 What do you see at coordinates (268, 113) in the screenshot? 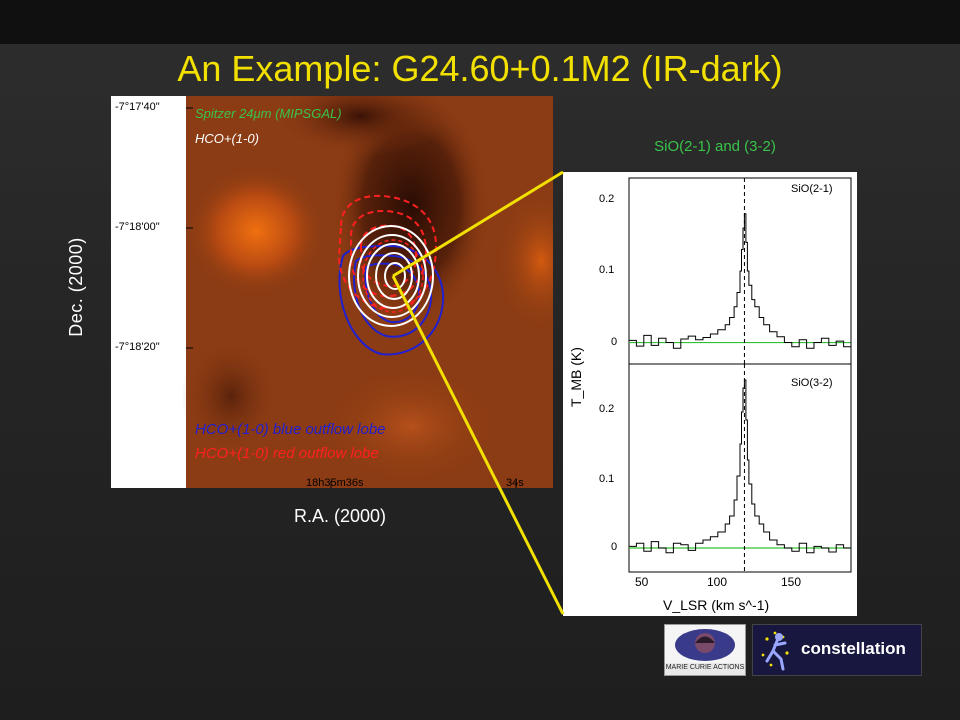
I see `legend-spitzer: Spitzer 24μm (MIPSGAL)` at bounding box center [268, 113].